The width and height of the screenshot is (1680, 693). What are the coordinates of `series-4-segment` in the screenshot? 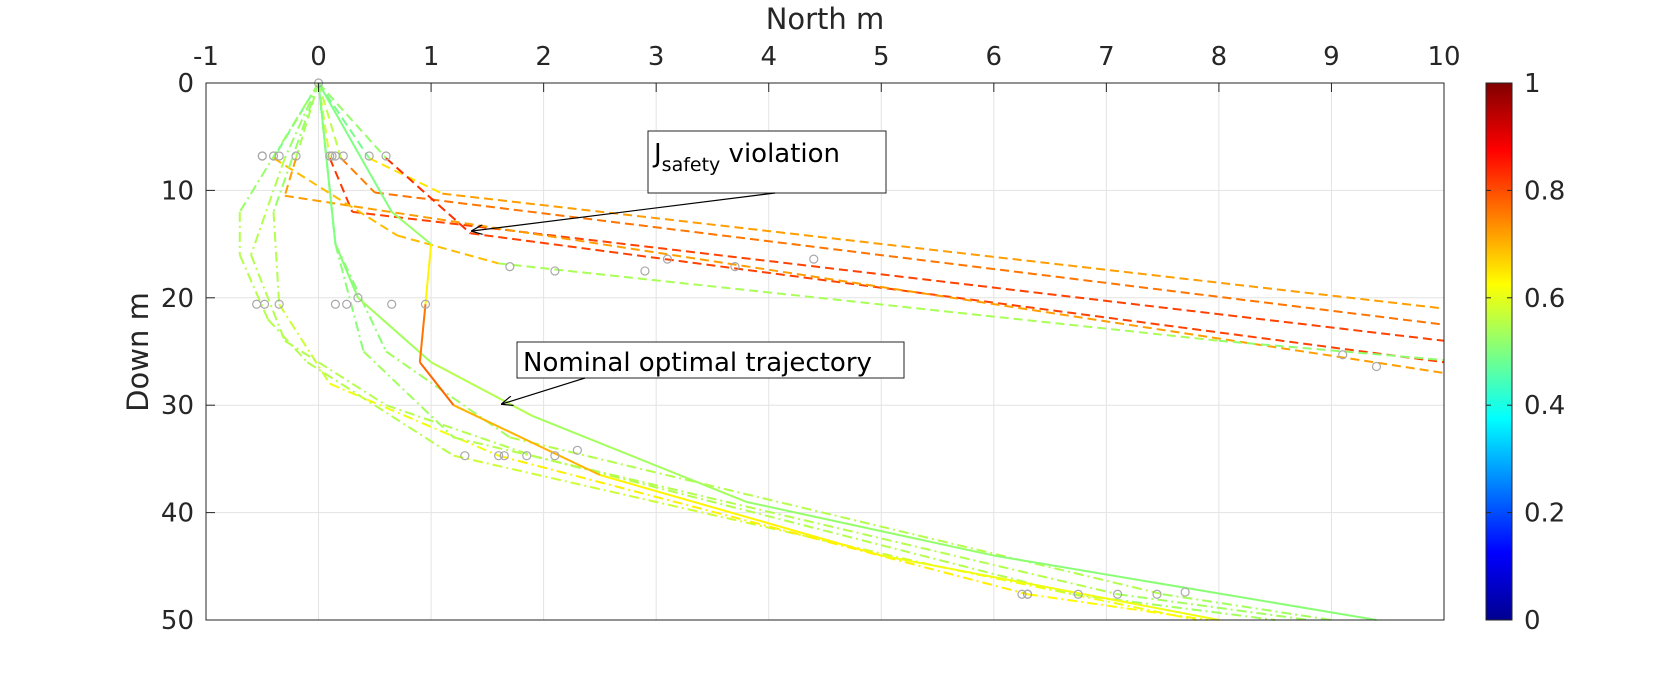 It's located at (352, 120).